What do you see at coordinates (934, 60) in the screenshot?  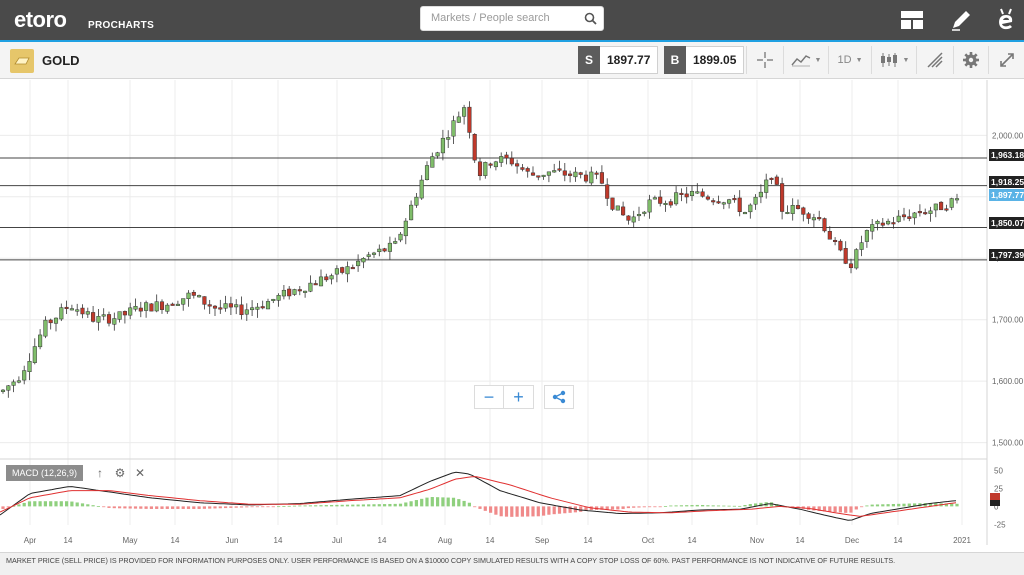 I see `drawing-tools-button` at bounding box center [934, 60].